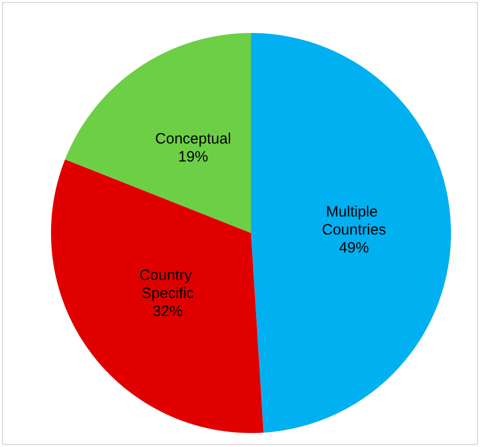 This screenshot has height=447, width=480. I want to click on slice-label: Multiple Countries, so click(354, 220).